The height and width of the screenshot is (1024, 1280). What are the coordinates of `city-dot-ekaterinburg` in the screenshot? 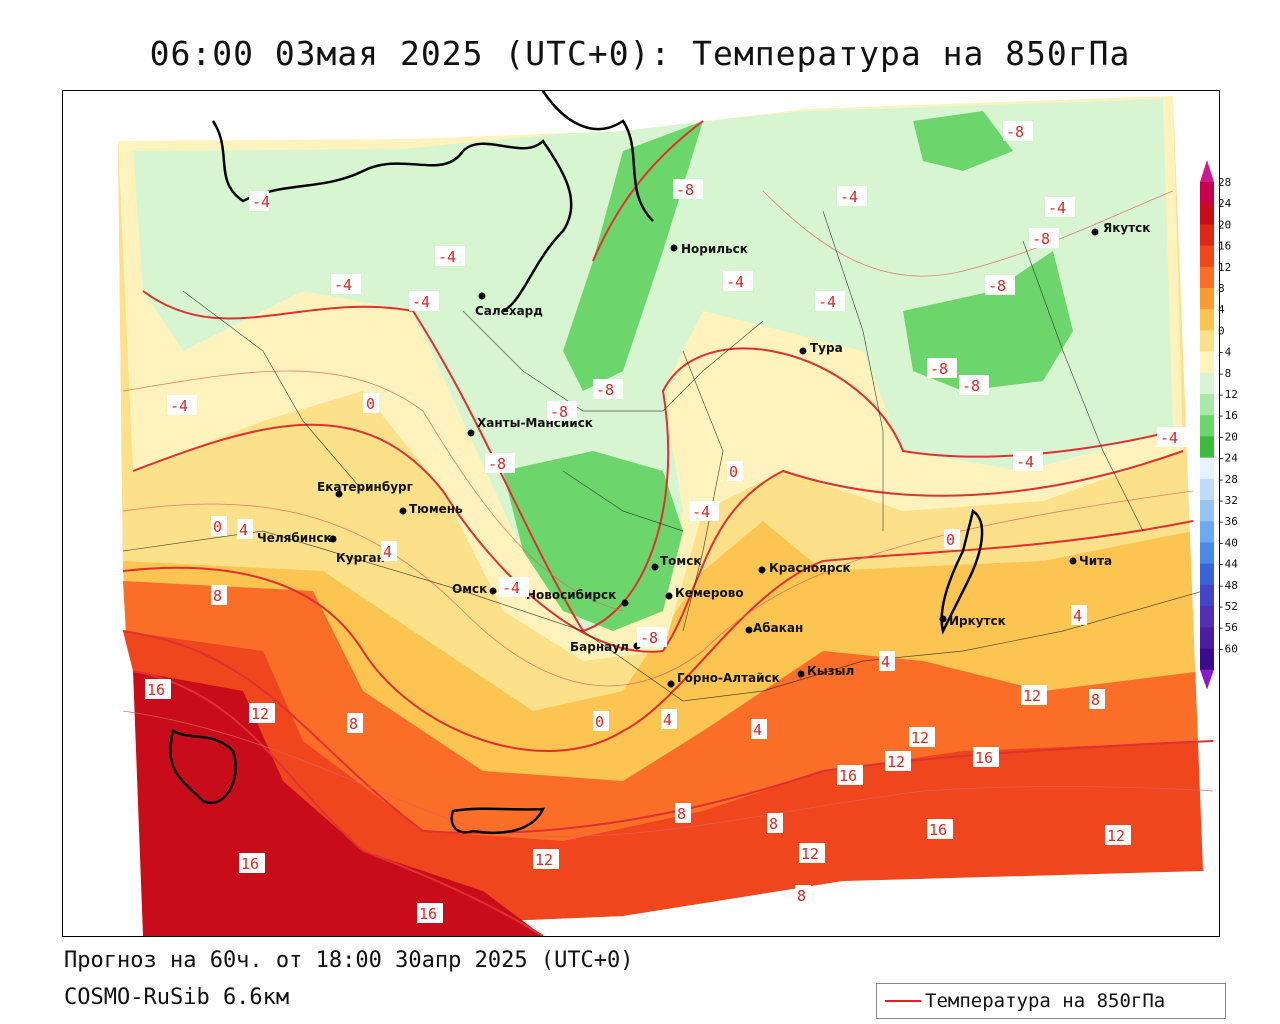 It's located at (339, 494).